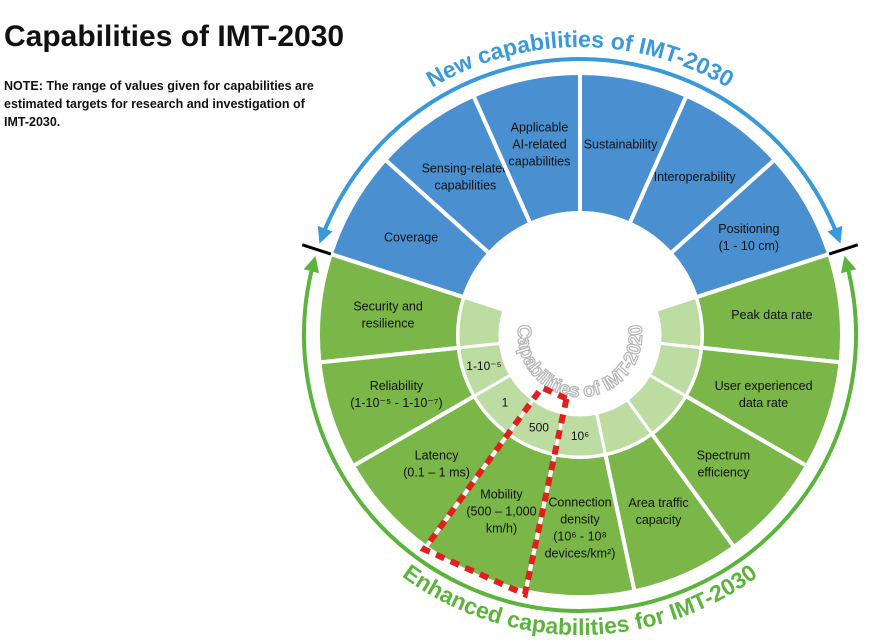  Describe the element at coordinates (501, 528) in the screenshot. I see `segment-label: km/h)` at that location.